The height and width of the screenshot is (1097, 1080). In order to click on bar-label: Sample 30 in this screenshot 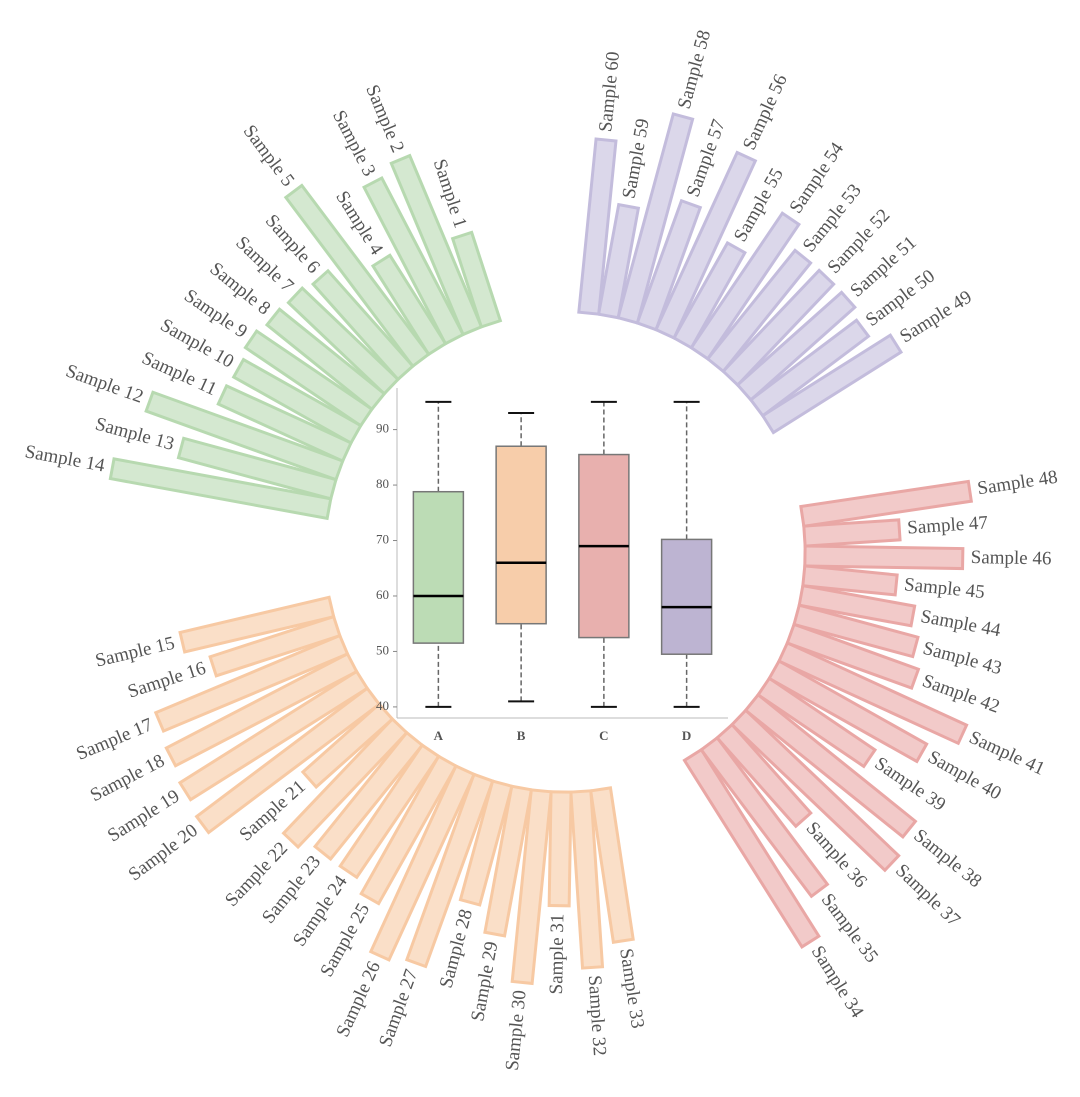, I will do `click(516, 1030)`.